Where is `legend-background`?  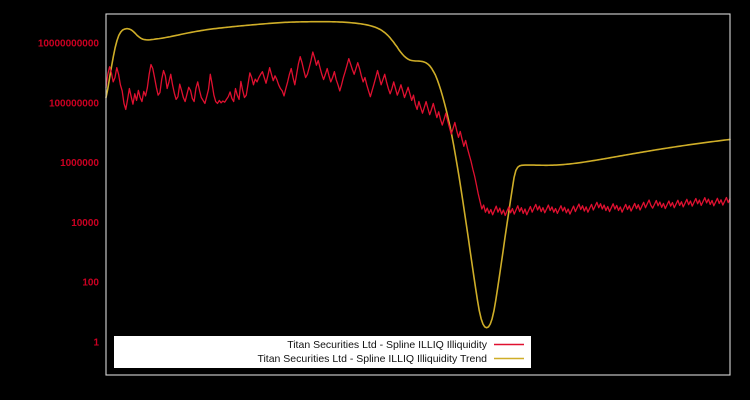
legend-background is located at coordinates (322, 352).